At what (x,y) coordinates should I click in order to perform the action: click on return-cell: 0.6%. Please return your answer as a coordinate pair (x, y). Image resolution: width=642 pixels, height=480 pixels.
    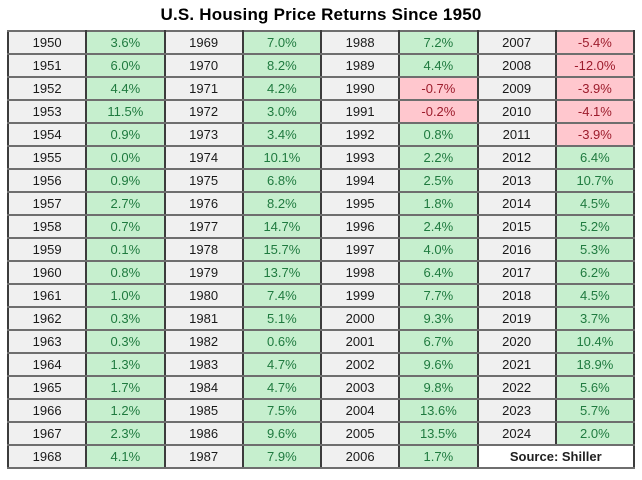
    Looking at the image, I should click on (282, 341).